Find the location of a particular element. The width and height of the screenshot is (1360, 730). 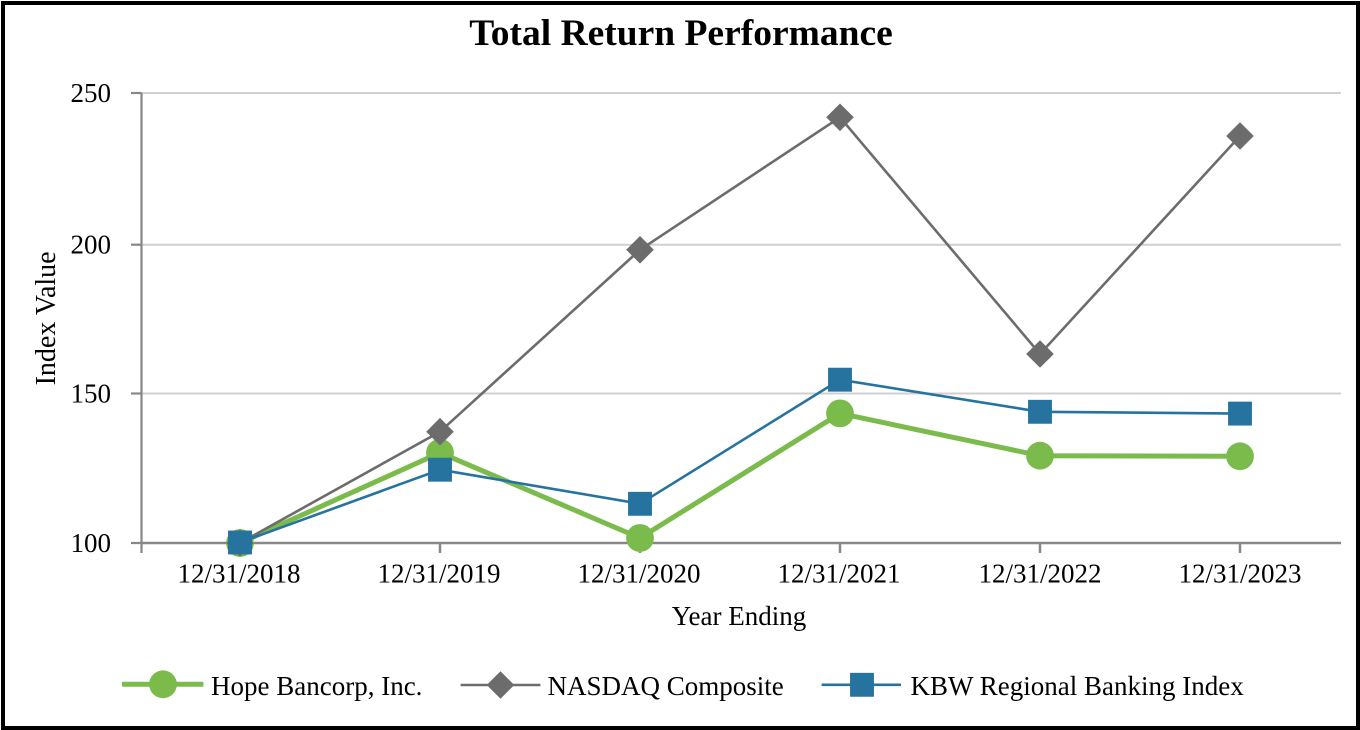

svg-text: 12/31/2023 is located at coordinates (1239, 573).